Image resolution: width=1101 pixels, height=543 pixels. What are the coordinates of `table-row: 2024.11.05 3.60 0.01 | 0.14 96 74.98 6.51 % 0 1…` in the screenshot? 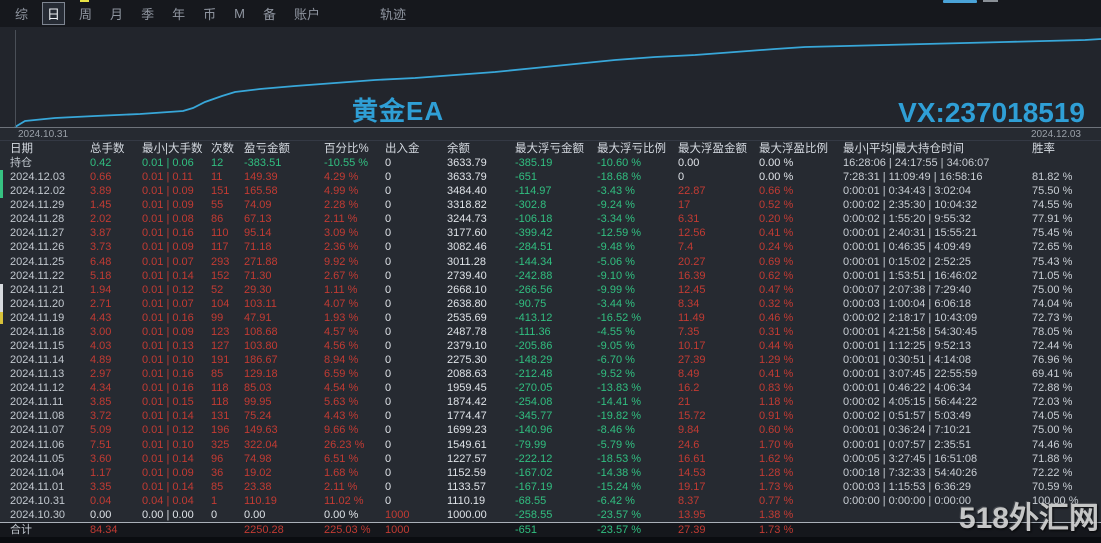 It's located at (550, 459).